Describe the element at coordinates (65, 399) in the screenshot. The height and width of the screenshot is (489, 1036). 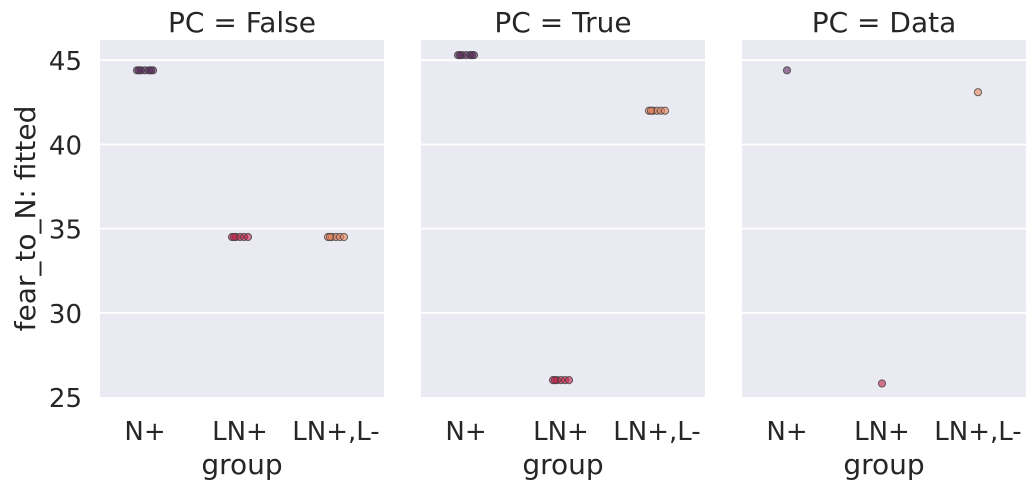
I see `y-tick-label: 25` at that location.